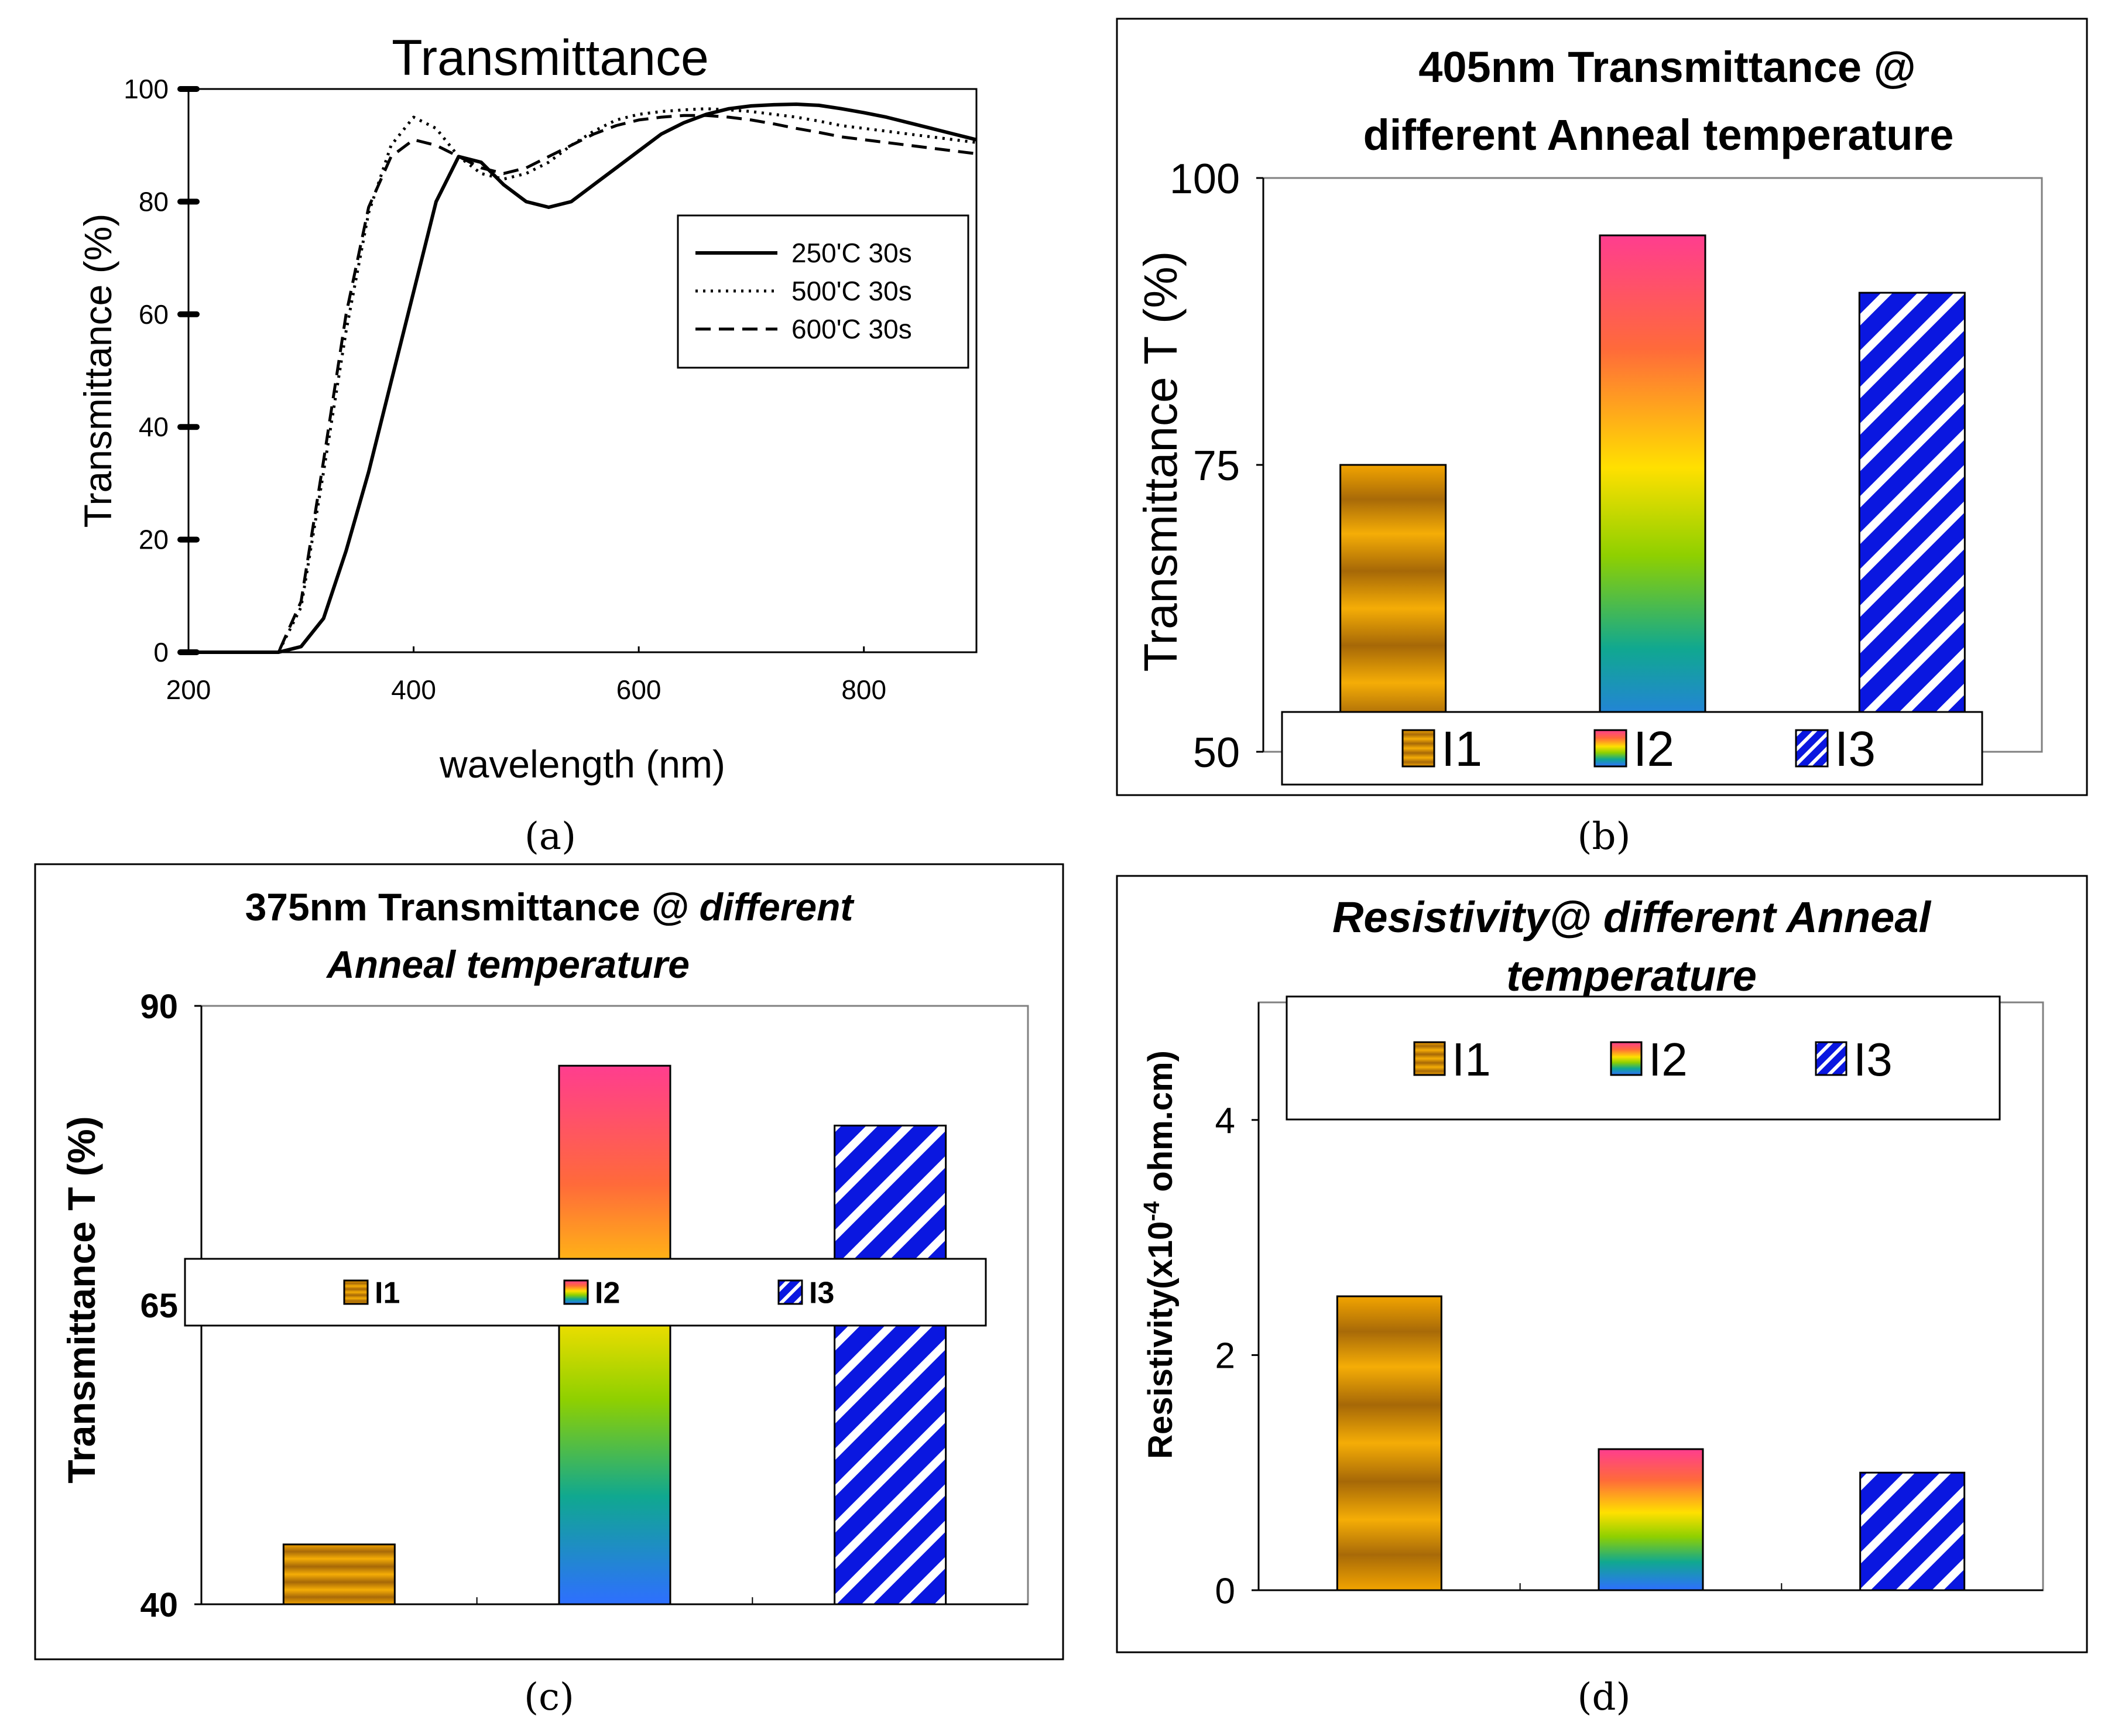  What do you see at coordinates (1471, 1059) in the screenshot?
I see `chart-d-legend-label-I1: I1` at bounding box center [1471, 1059].